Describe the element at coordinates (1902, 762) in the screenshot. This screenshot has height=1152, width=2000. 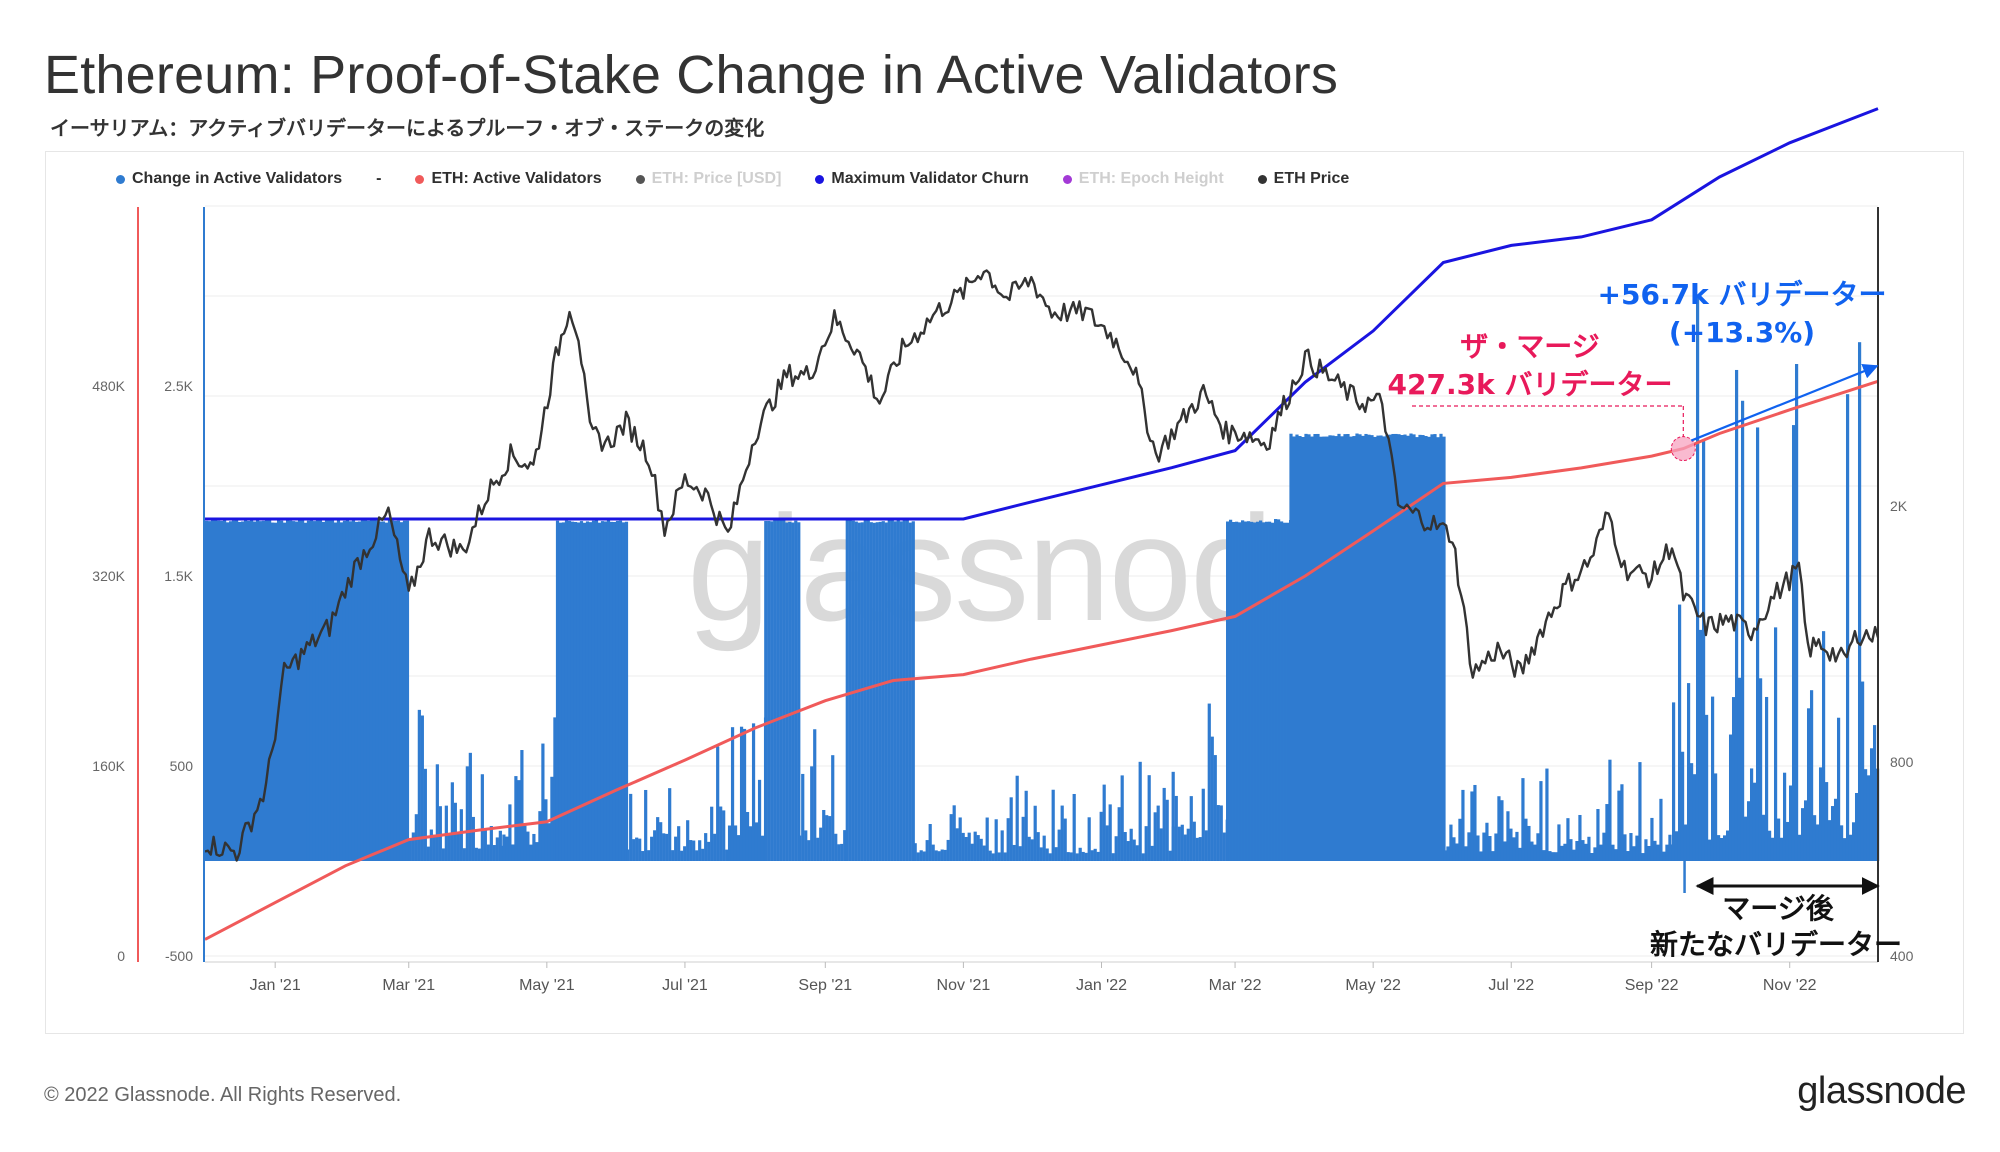
I see `y-tick-label-eth-price: 800` at that location.